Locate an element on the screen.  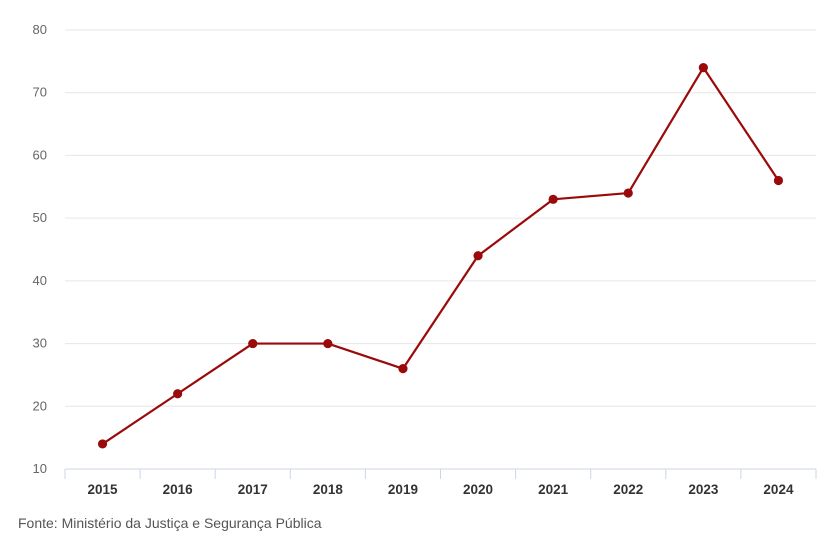
data-point-2018 is located at coordinates (328, 343).